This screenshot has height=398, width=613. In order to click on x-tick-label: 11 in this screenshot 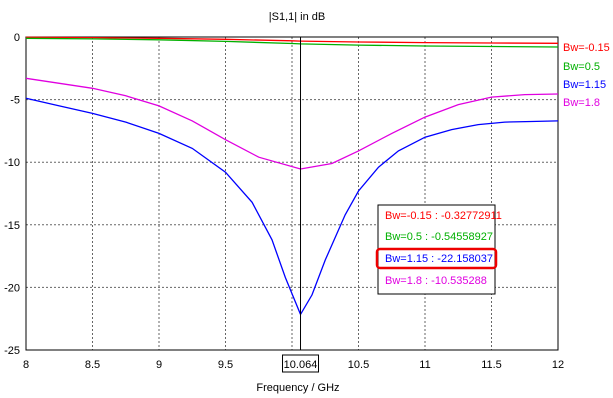, I will do `click(424, 365)`.